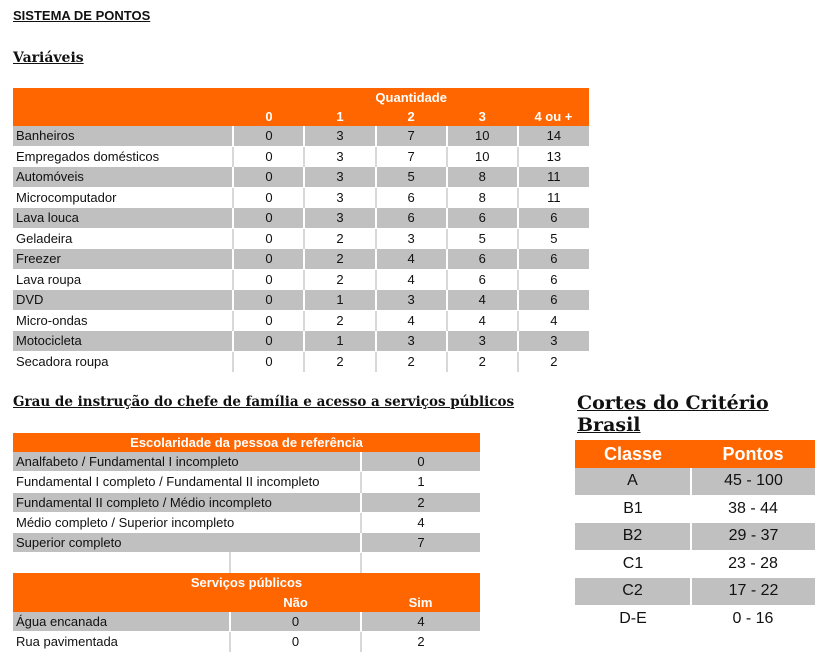  What do you see at coordinates (633, 509) in the screenshot?
I see `classe-cell: B1` at bounding box center [633, 509].